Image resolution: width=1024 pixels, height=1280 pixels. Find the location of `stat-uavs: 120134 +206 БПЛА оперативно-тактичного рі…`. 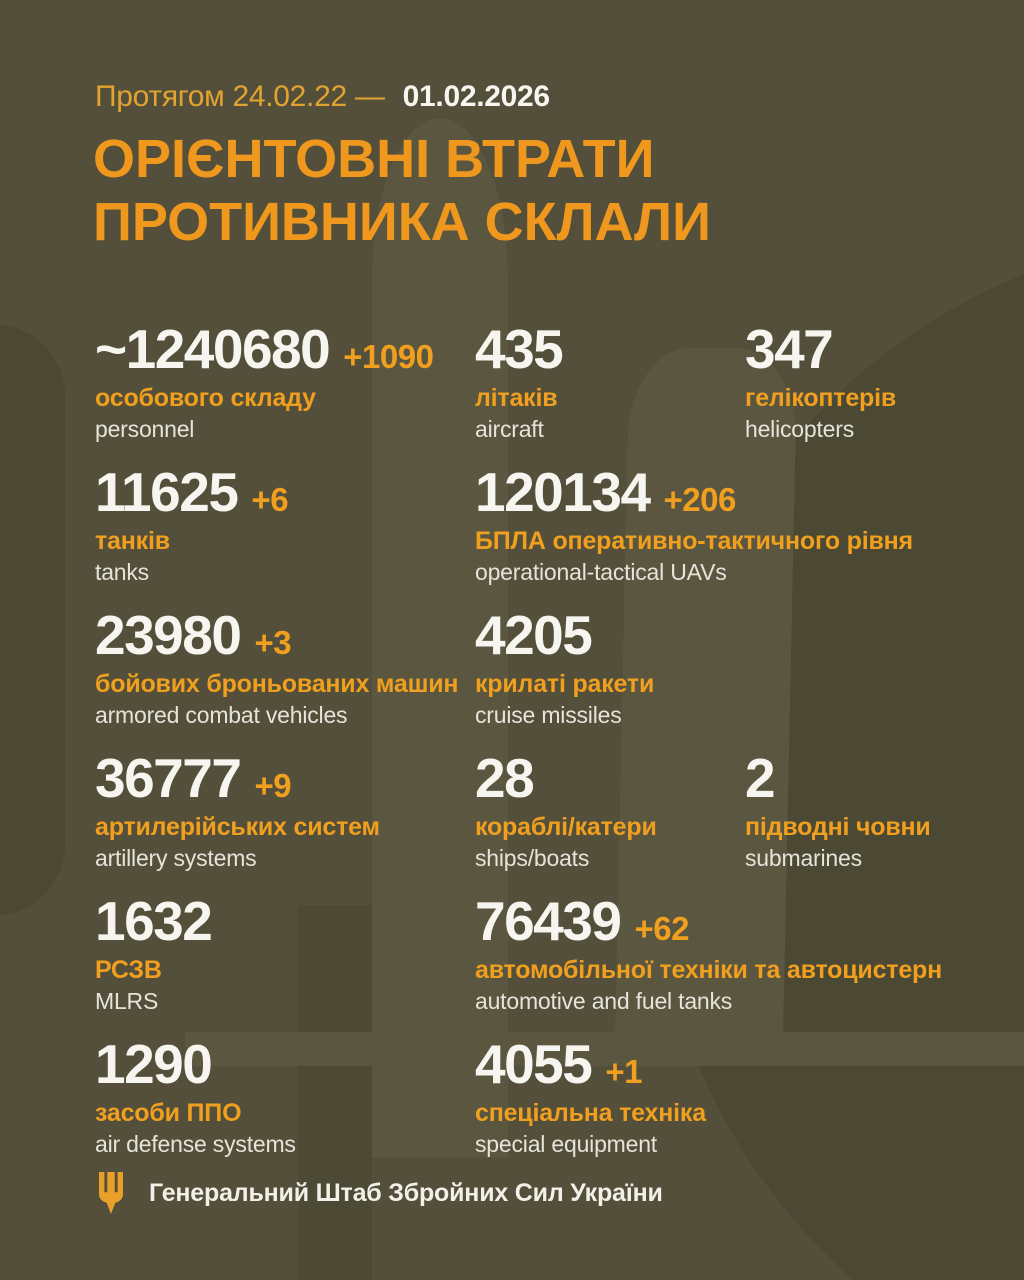

stat-uavs: 120134 +206 БПЛА оперативно-тактичного рі… is located at coordinates (725, 534).